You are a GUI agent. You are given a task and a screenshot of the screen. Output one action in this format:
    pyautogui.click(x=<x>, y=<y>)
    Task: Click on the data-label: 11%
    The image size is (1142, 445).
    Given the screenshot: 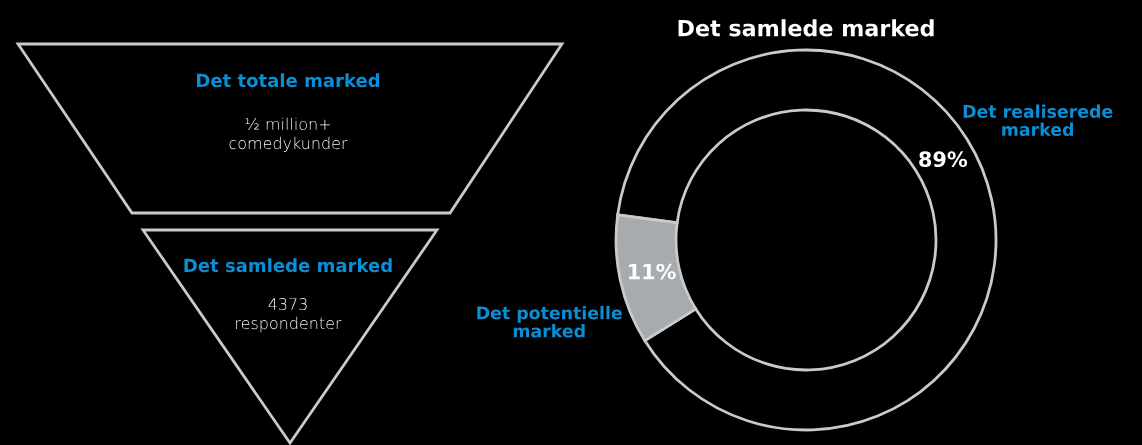 What is the action you would take?
    pyautogui.click(x=652, y=271)
    